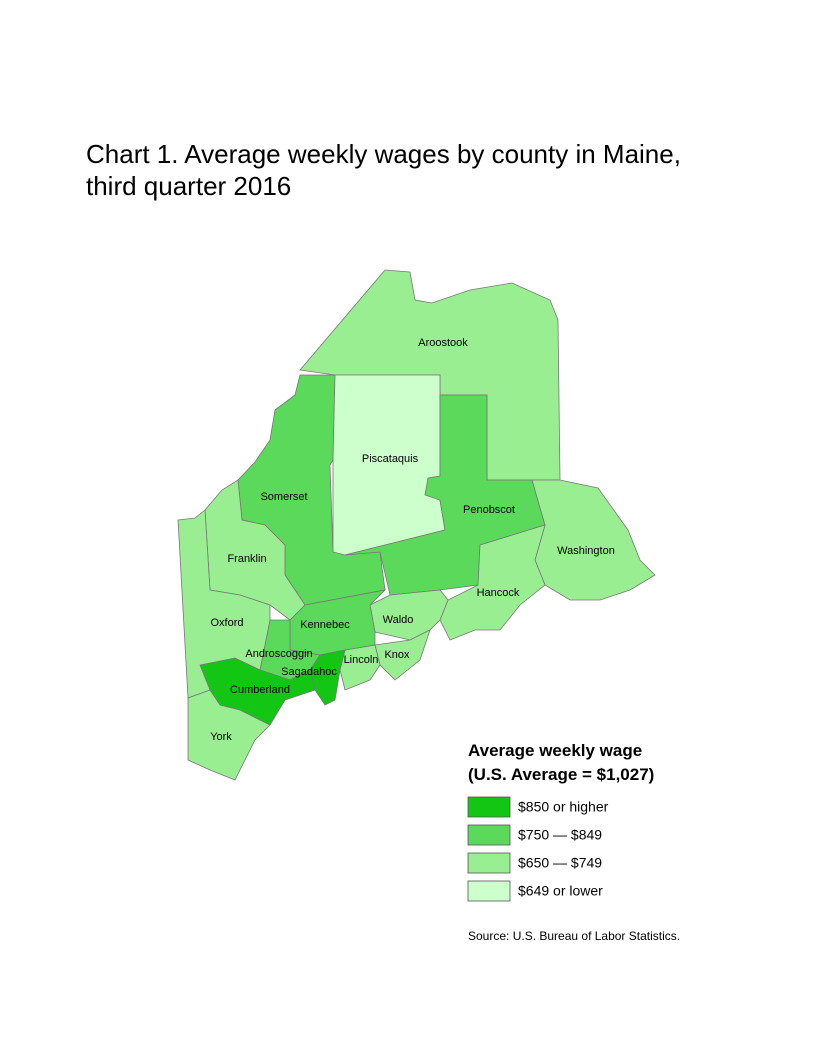 The image size is (816, 1056). What do you see at coordinates (361, 660) in the screenshot?
I see `county-label: Lincoln` at bounding box center [361, 660].